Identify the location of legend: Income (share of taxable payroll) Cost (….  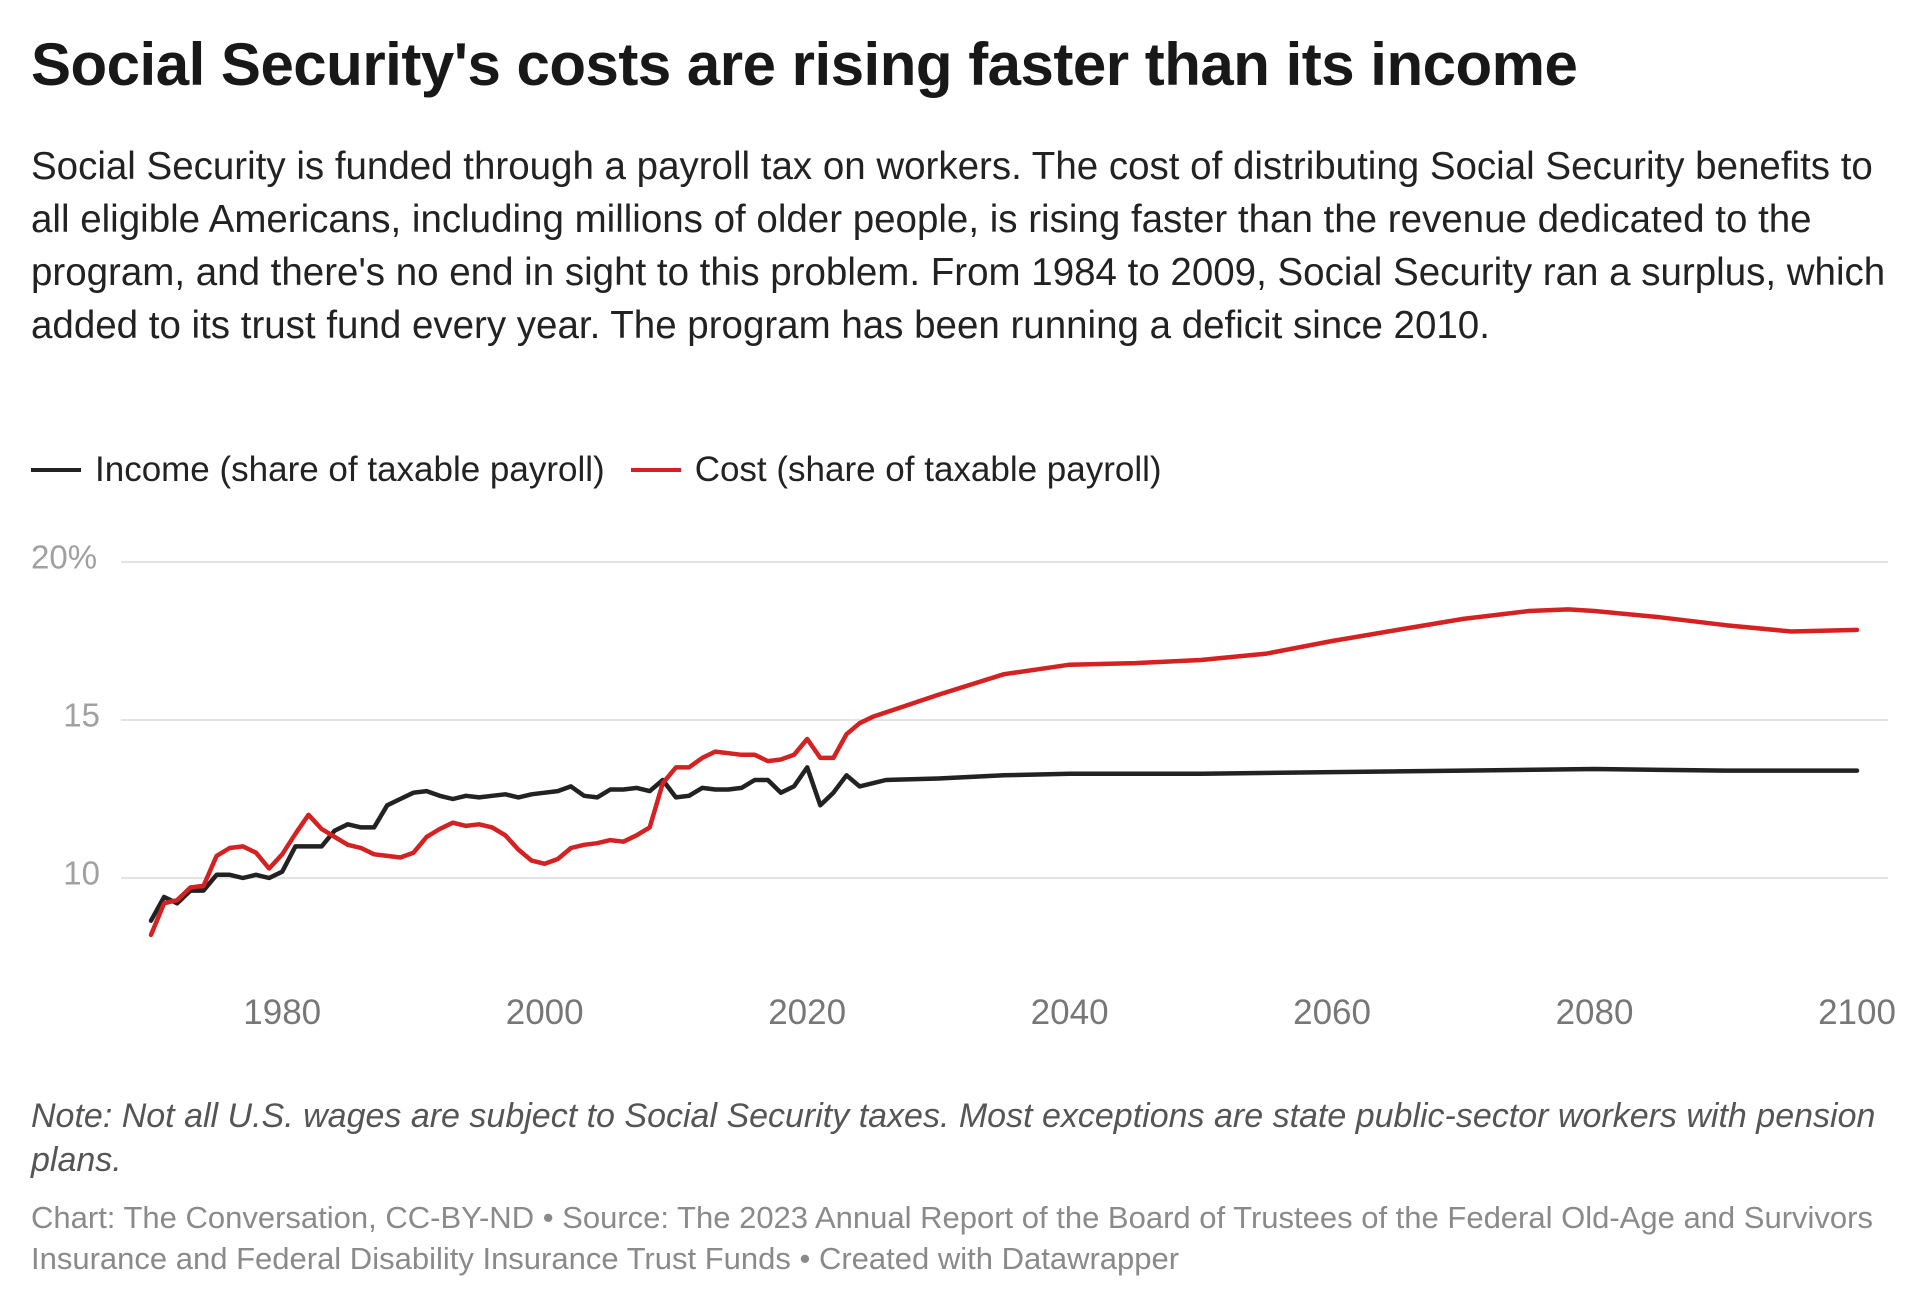
(609, 470).